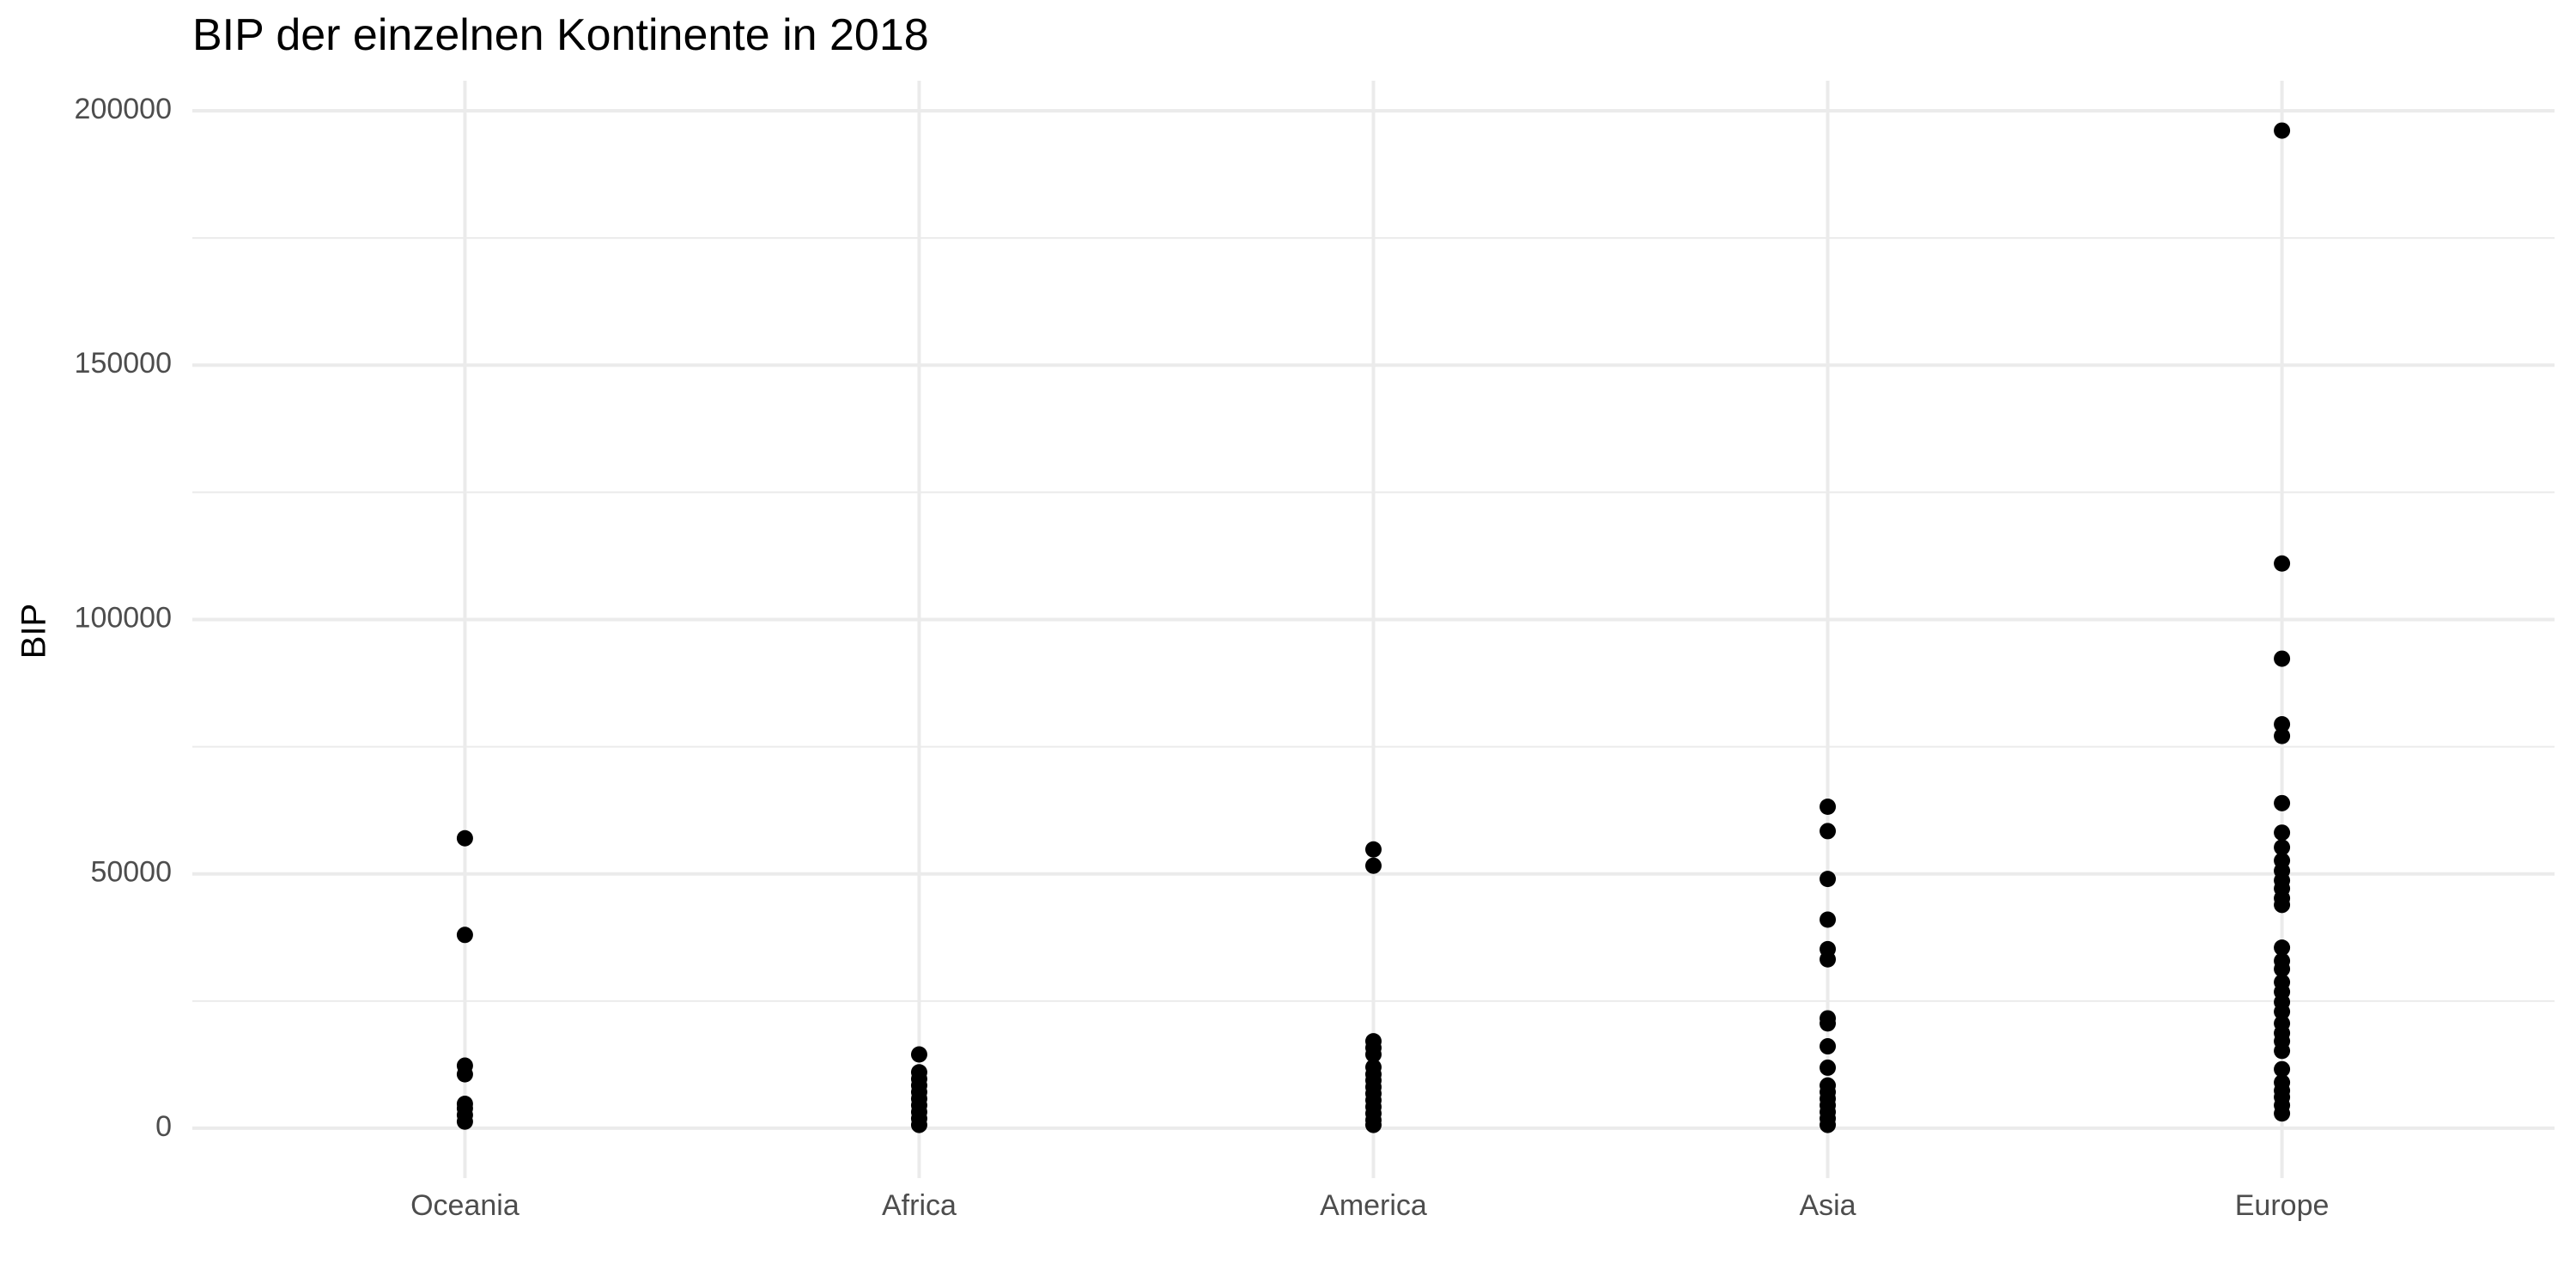 The height and width of the screenshot is (1288, 2576). I want to click on y-axis-label: BIP, so click(34, 631).